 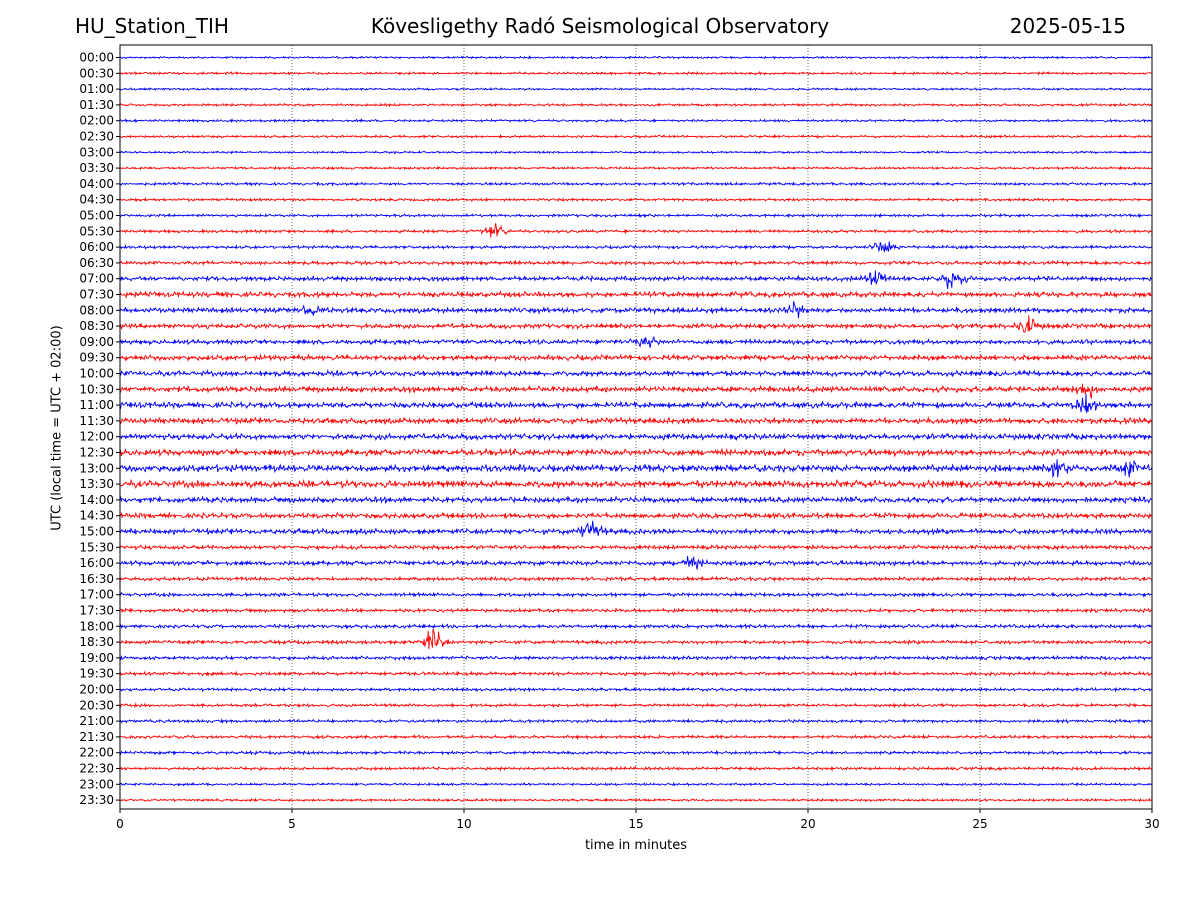 What do you see at coordinates (96, 168) in the screenshot?
I see `y-tick-label: 03:30` at bounding box center [96, 168].